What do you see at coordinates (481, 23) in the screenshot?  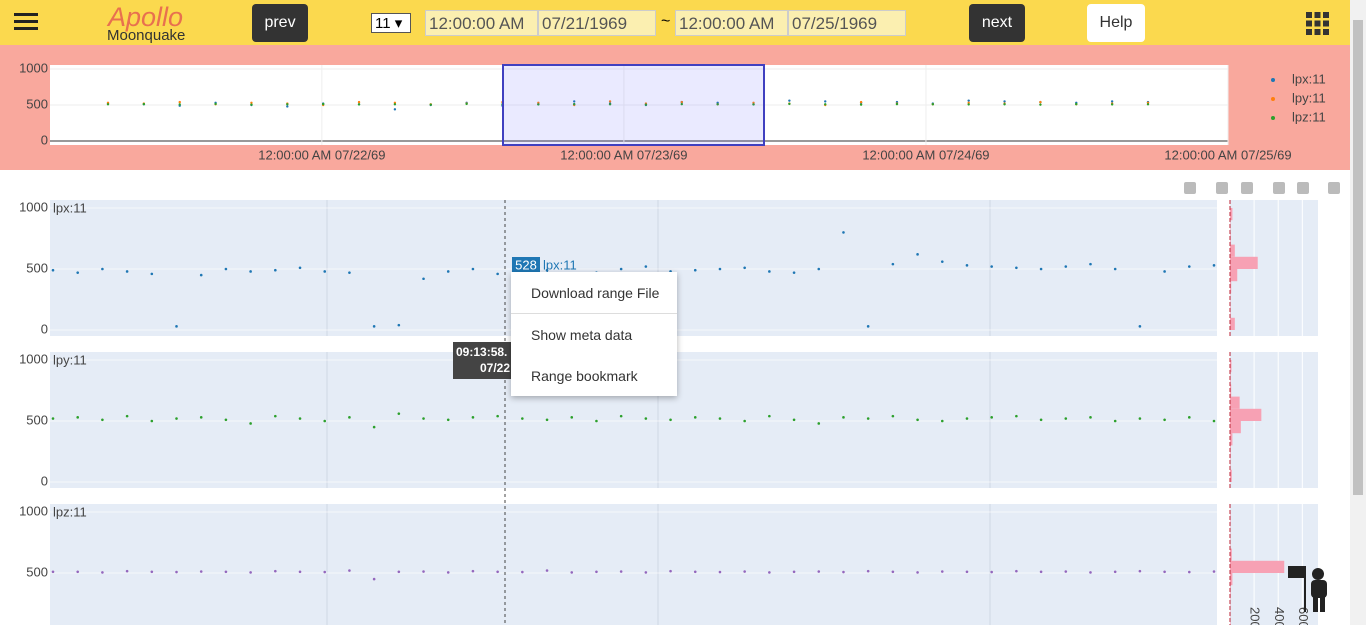 I see `start-time: 12:00:00 AM` at bounding box center [481, 23].